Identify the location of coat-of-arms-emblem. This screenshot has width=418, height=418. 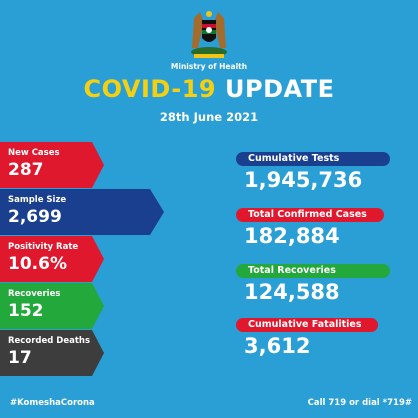
(209, 34).